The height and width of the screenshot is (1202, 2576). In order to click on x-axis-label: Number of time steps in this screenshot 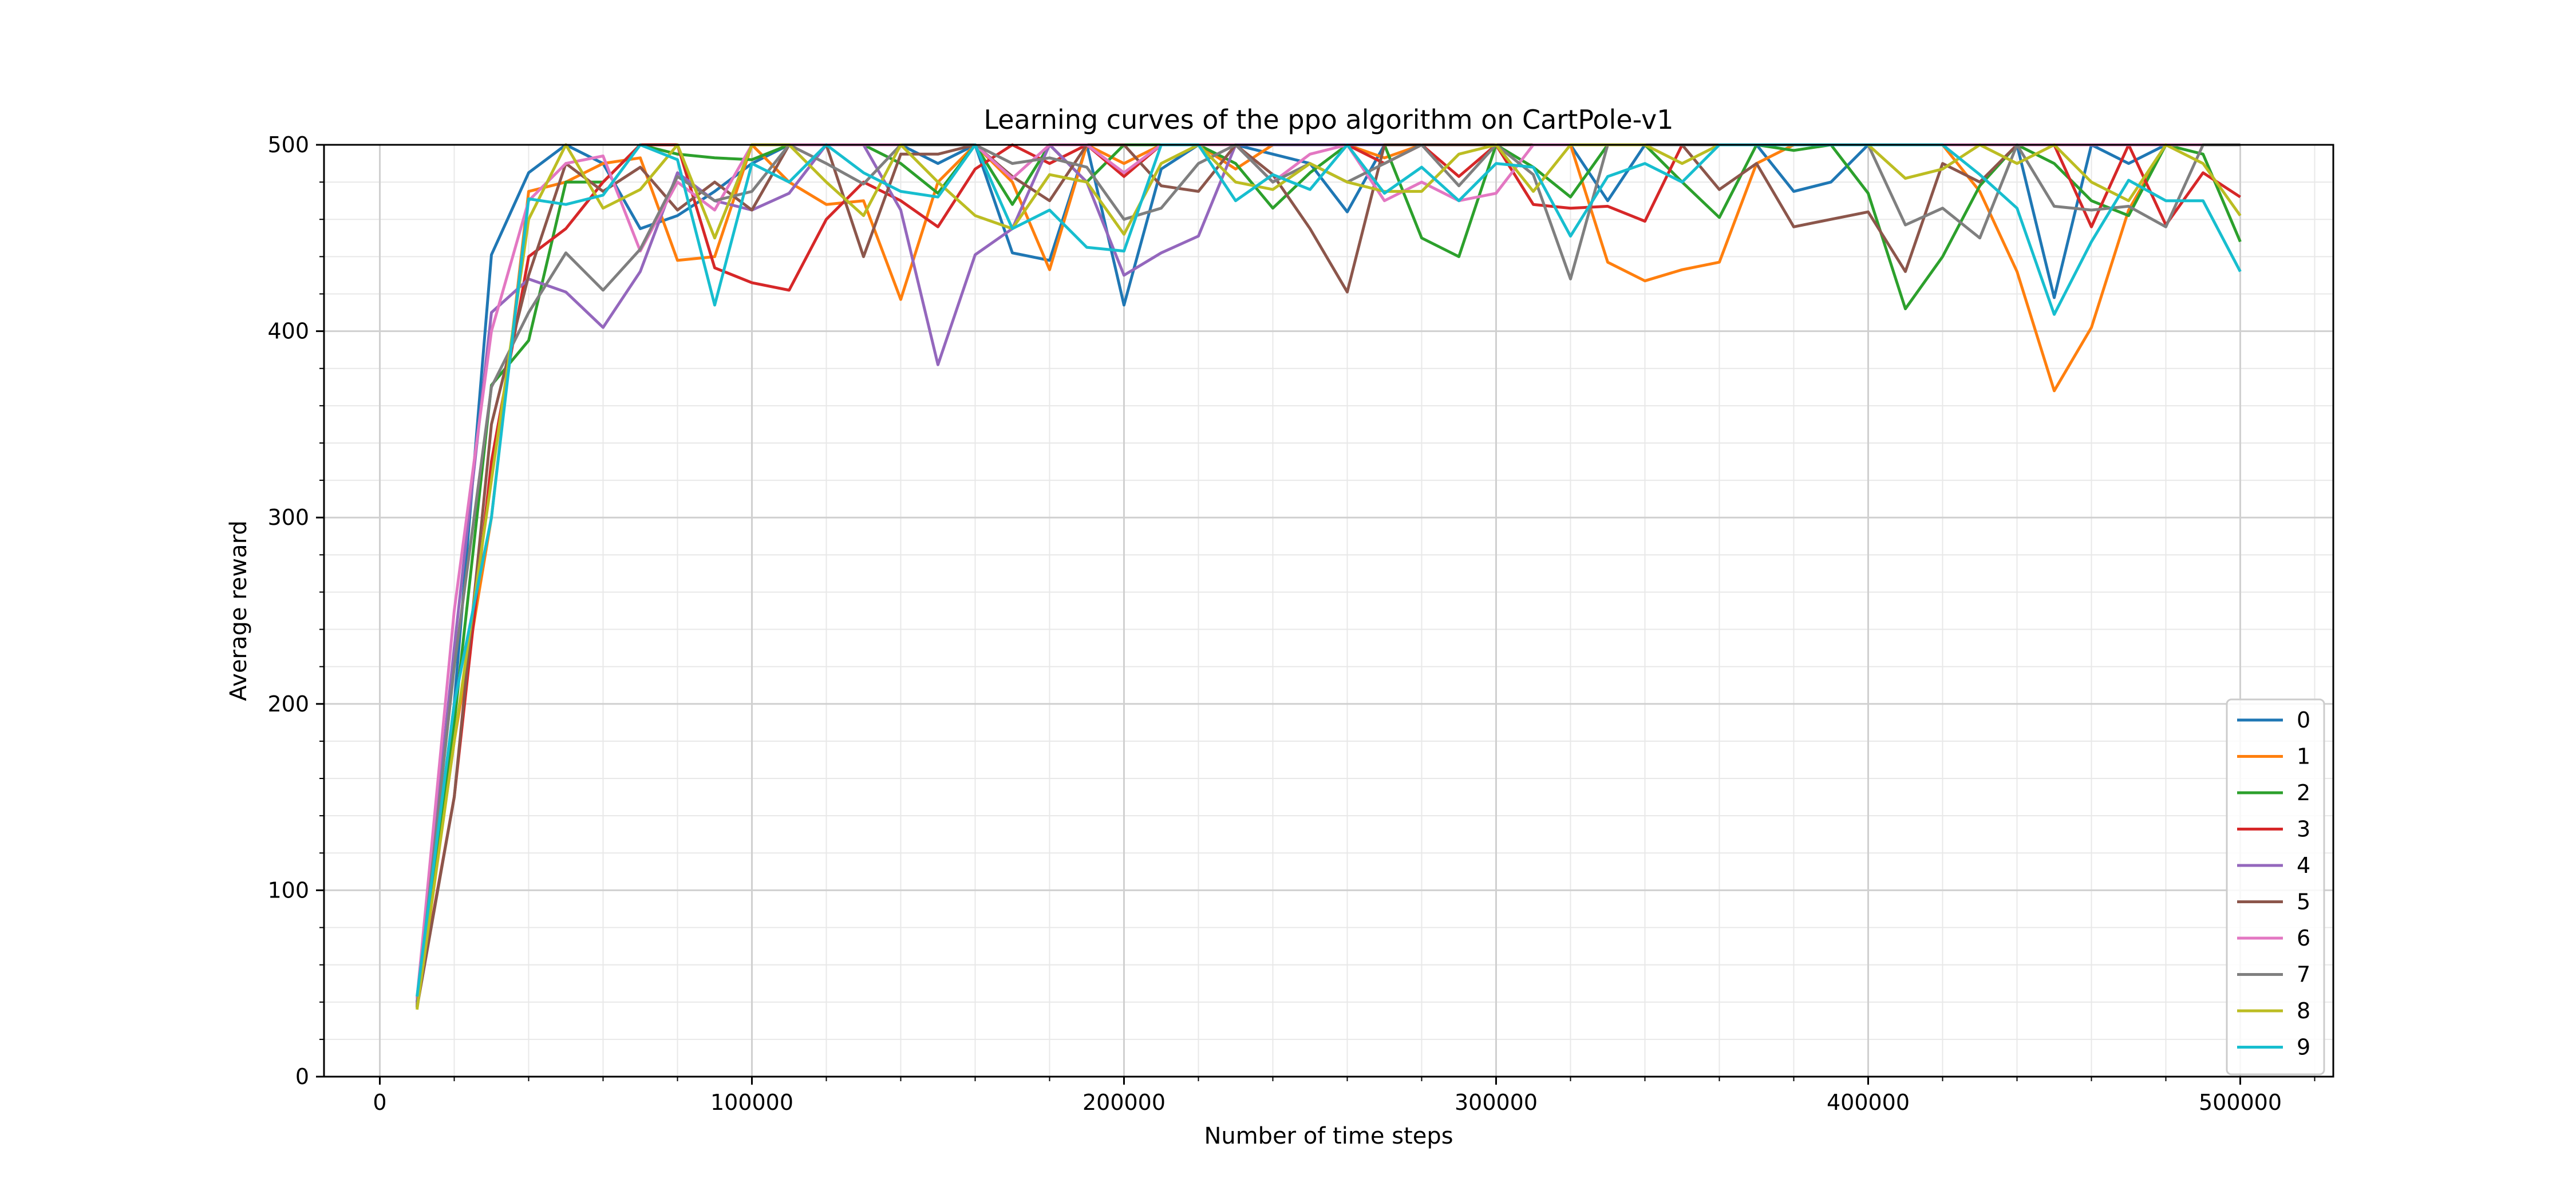, I will do `click(1328, 1136)`.